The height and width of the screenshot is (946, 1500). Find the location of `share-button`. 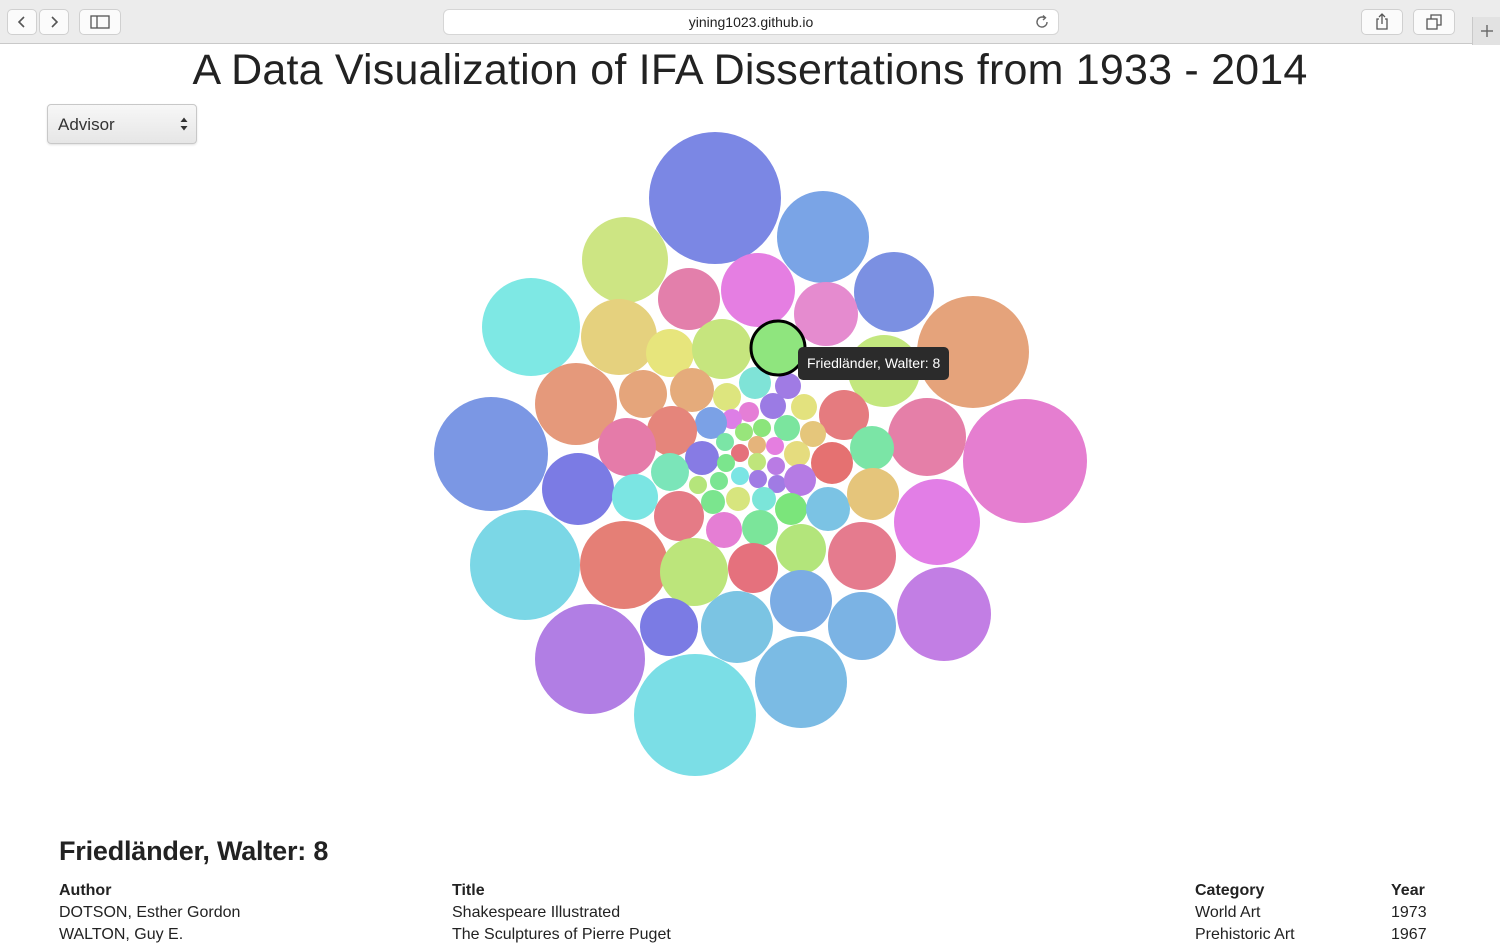

share-button is located at coordinates (1382, 22).